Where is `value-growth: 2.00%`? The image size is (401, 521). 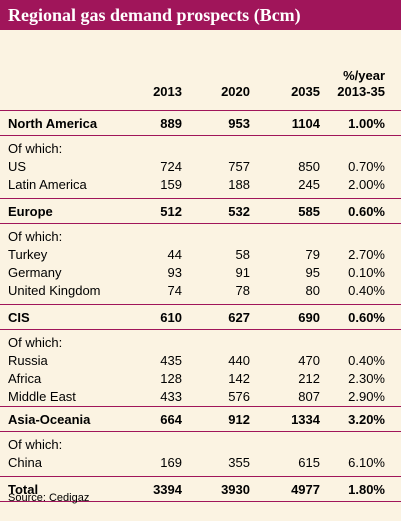 value-growth: 2.00% is located at coordinates (366, 184).